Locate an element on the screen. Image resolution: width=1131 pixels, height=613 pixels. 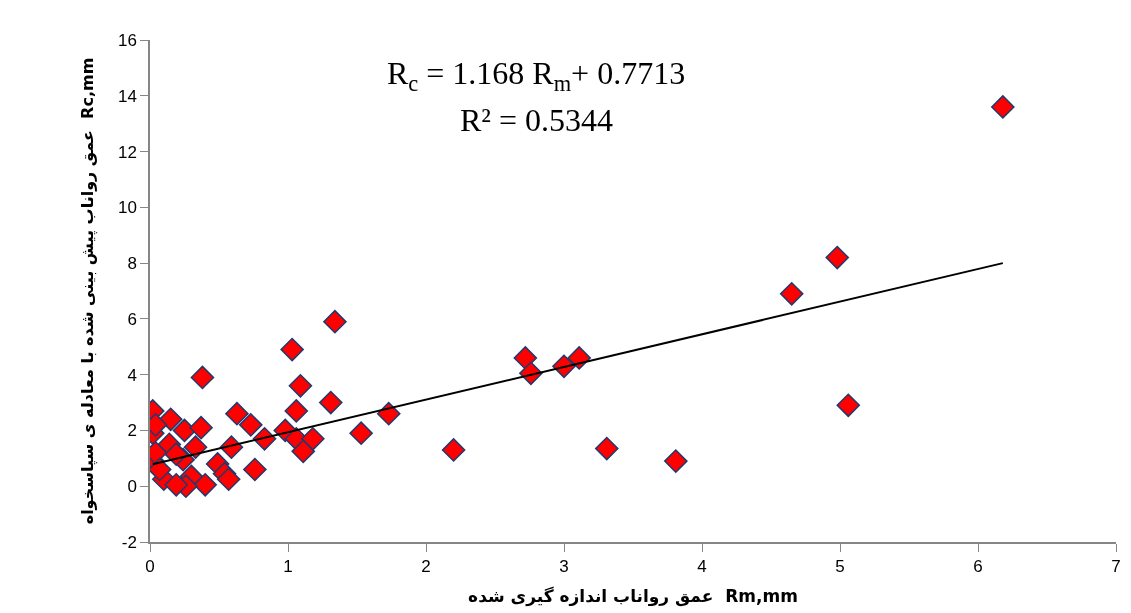
y-tick-label: -2 is located at coordinates (129, 542).